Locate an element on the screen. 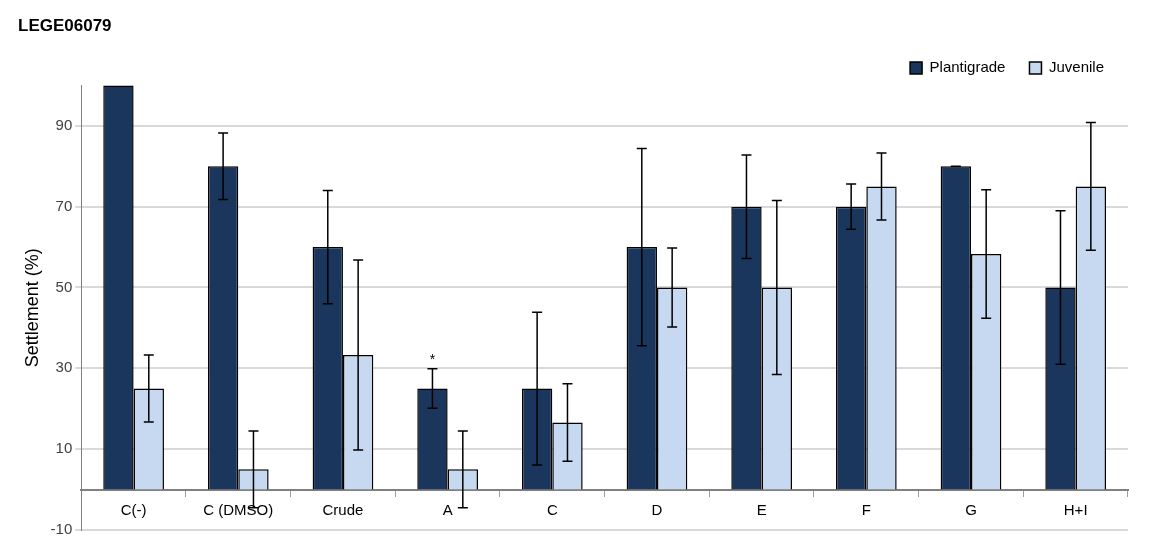 The image size is (1159, 550). chart-title: LEGE06079 is located at coordinates (65, 25).